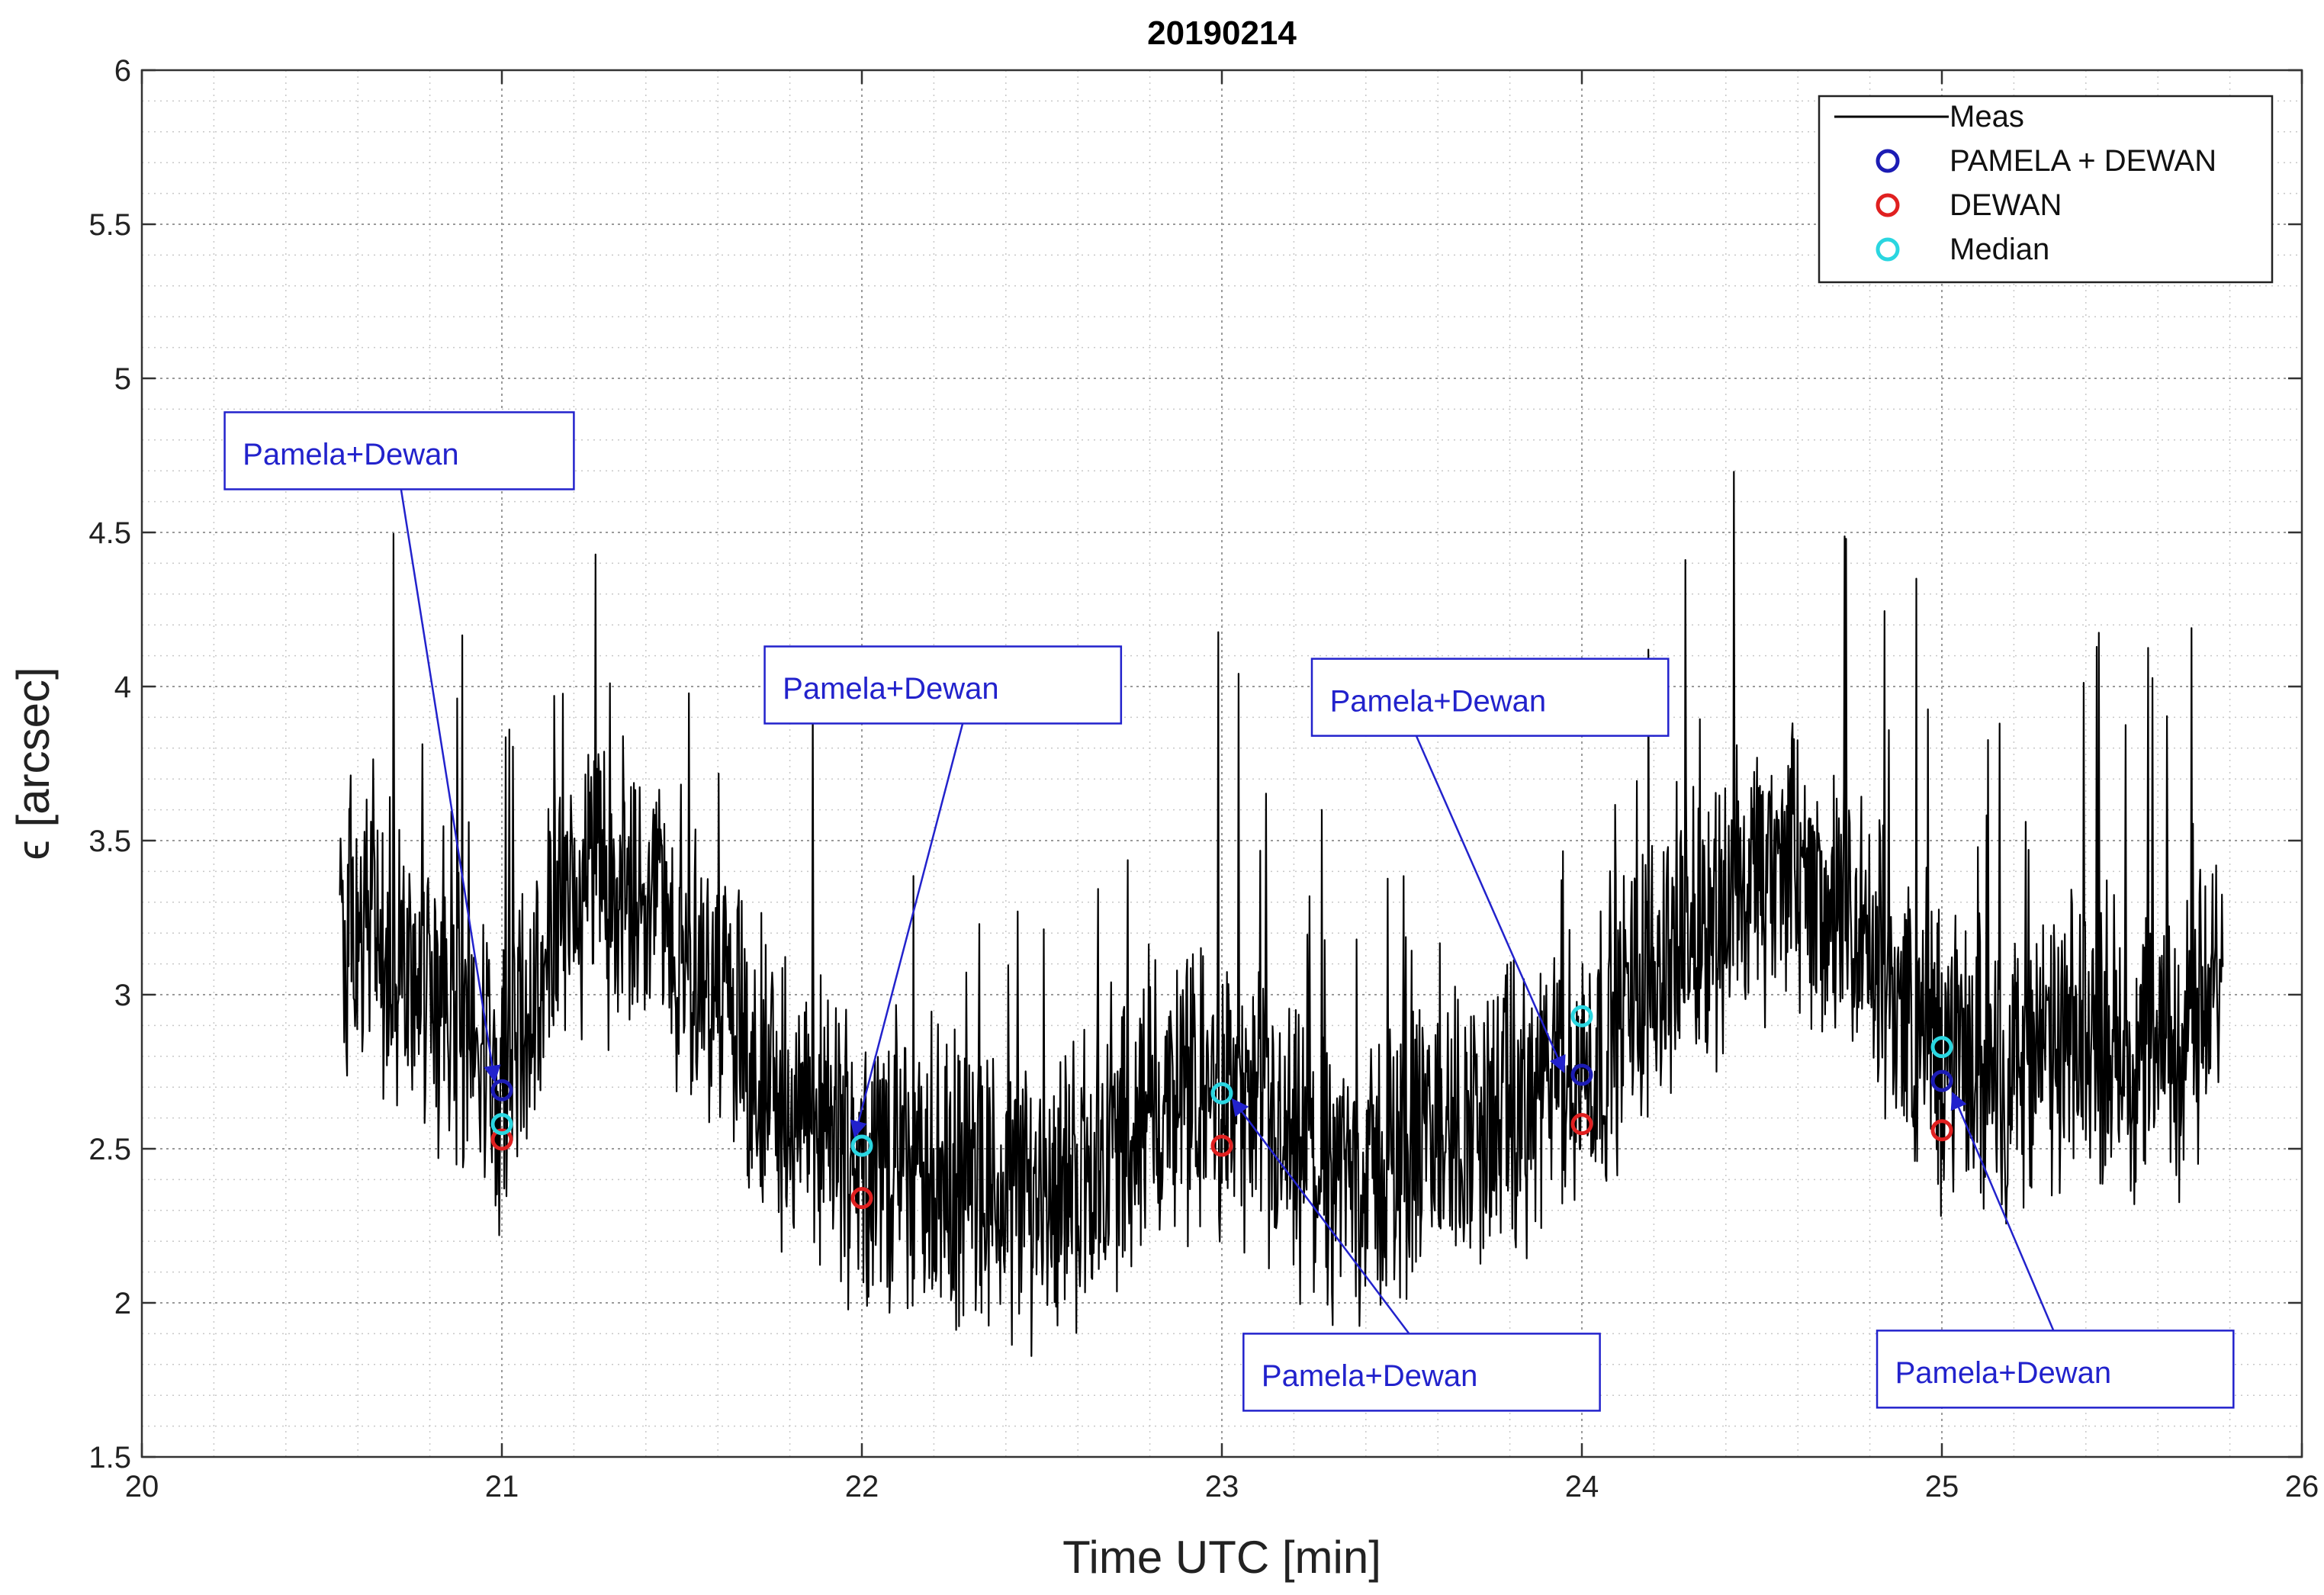  I want to click on x-tick-label: 21, so click(502, 1486).